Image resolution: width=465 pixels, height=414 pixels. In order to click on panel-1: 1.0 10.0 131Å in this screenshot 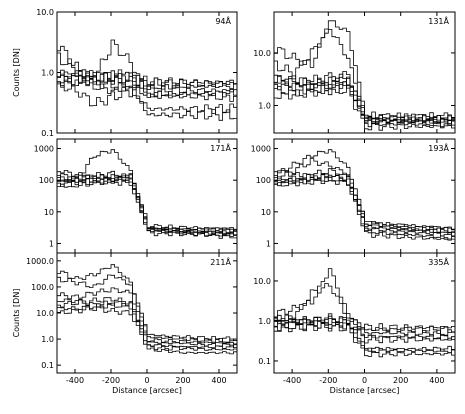, I will do `click(354, 72)`.